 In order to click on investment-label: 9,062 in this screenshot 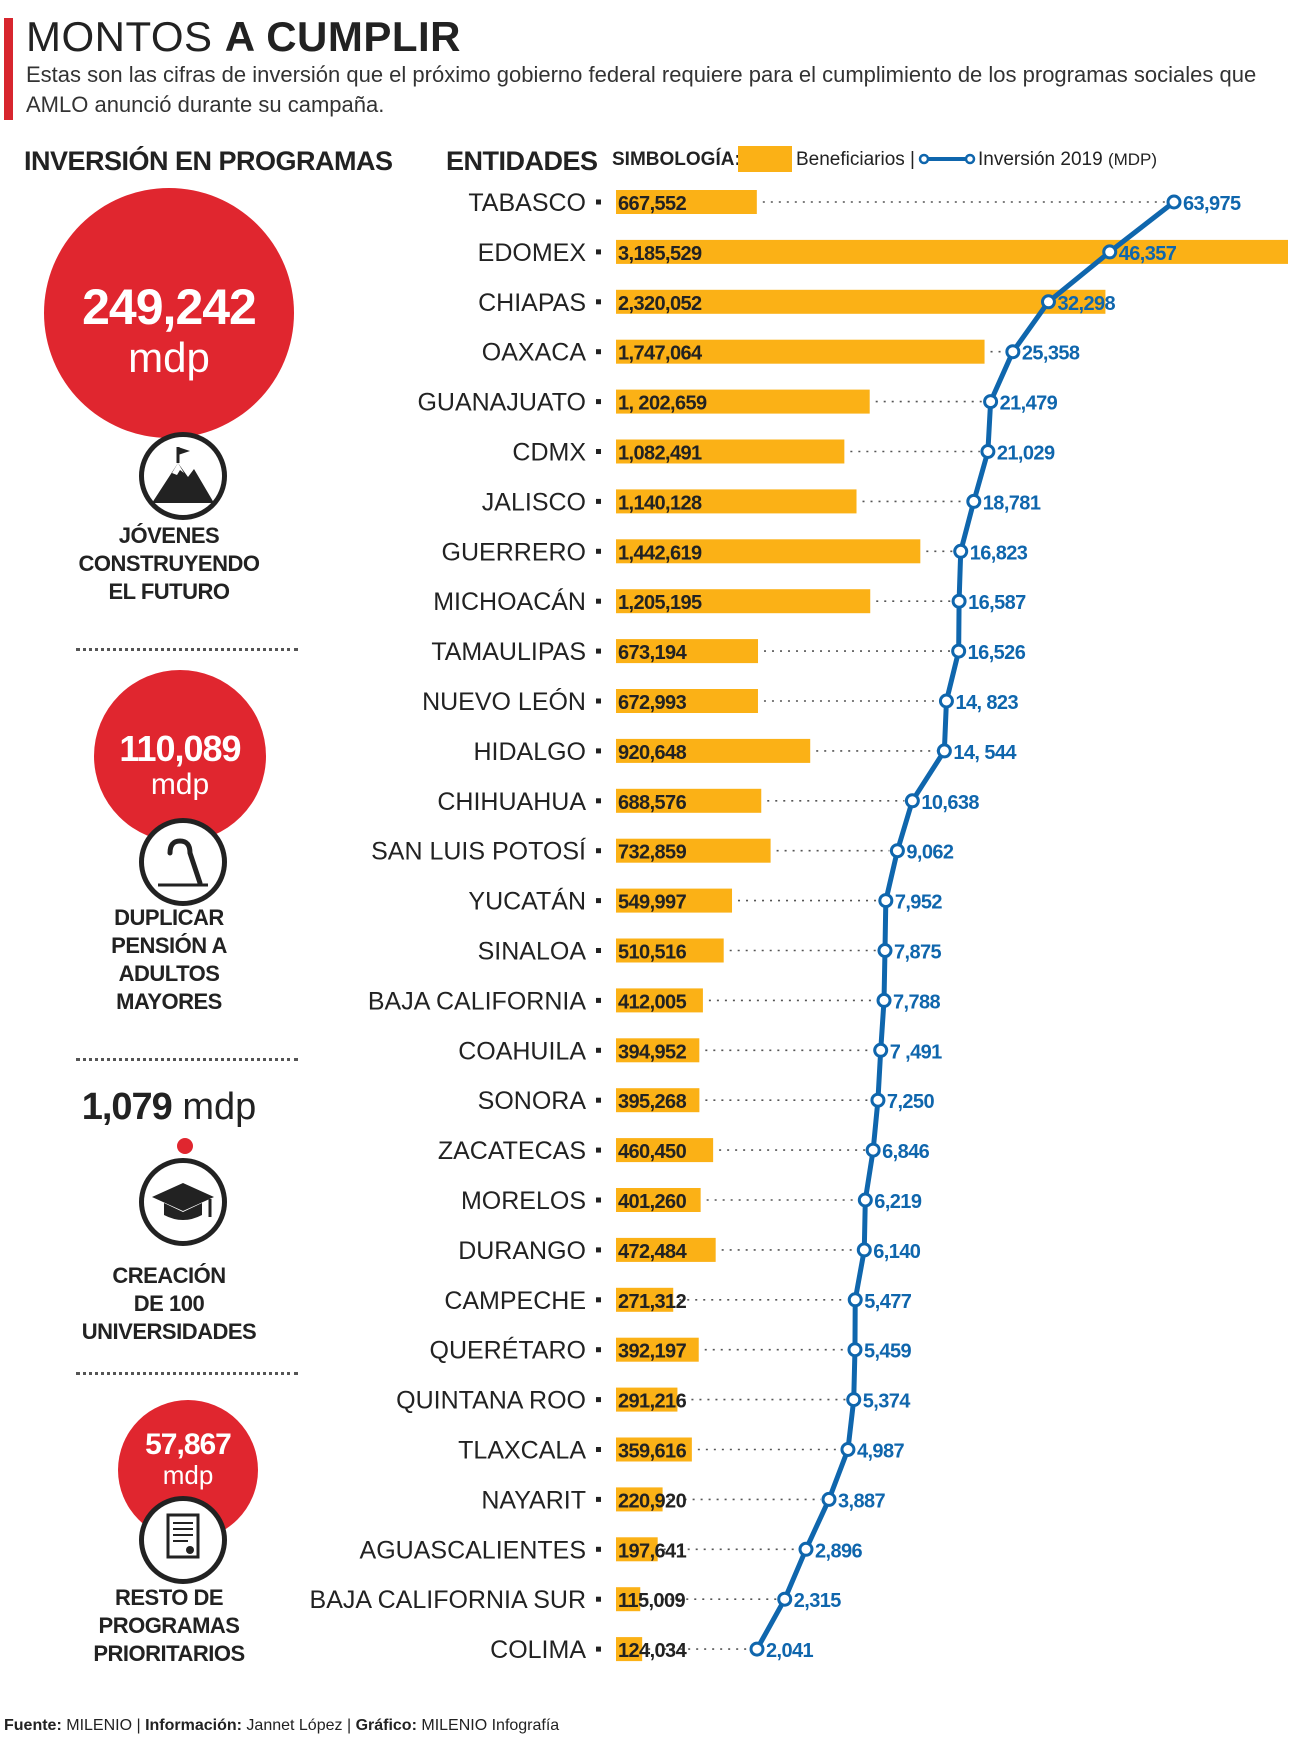, I will do `click(930, 853)`.